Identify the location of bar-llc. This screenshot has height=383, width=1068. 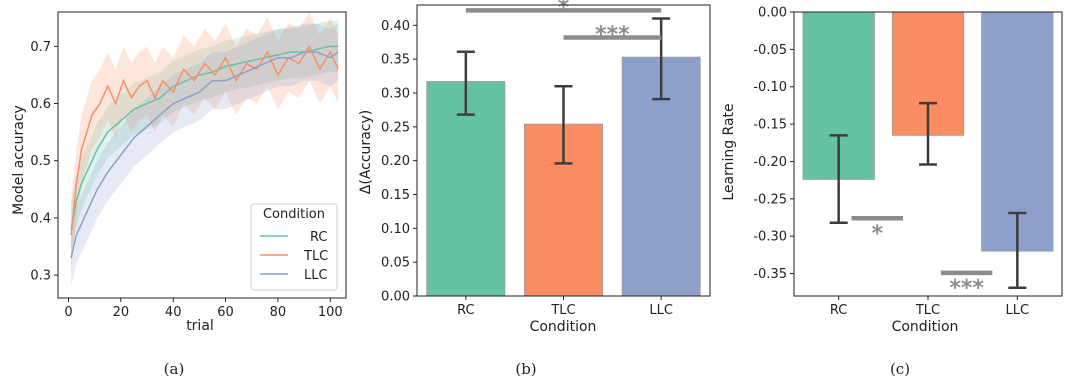
(1017, 131).